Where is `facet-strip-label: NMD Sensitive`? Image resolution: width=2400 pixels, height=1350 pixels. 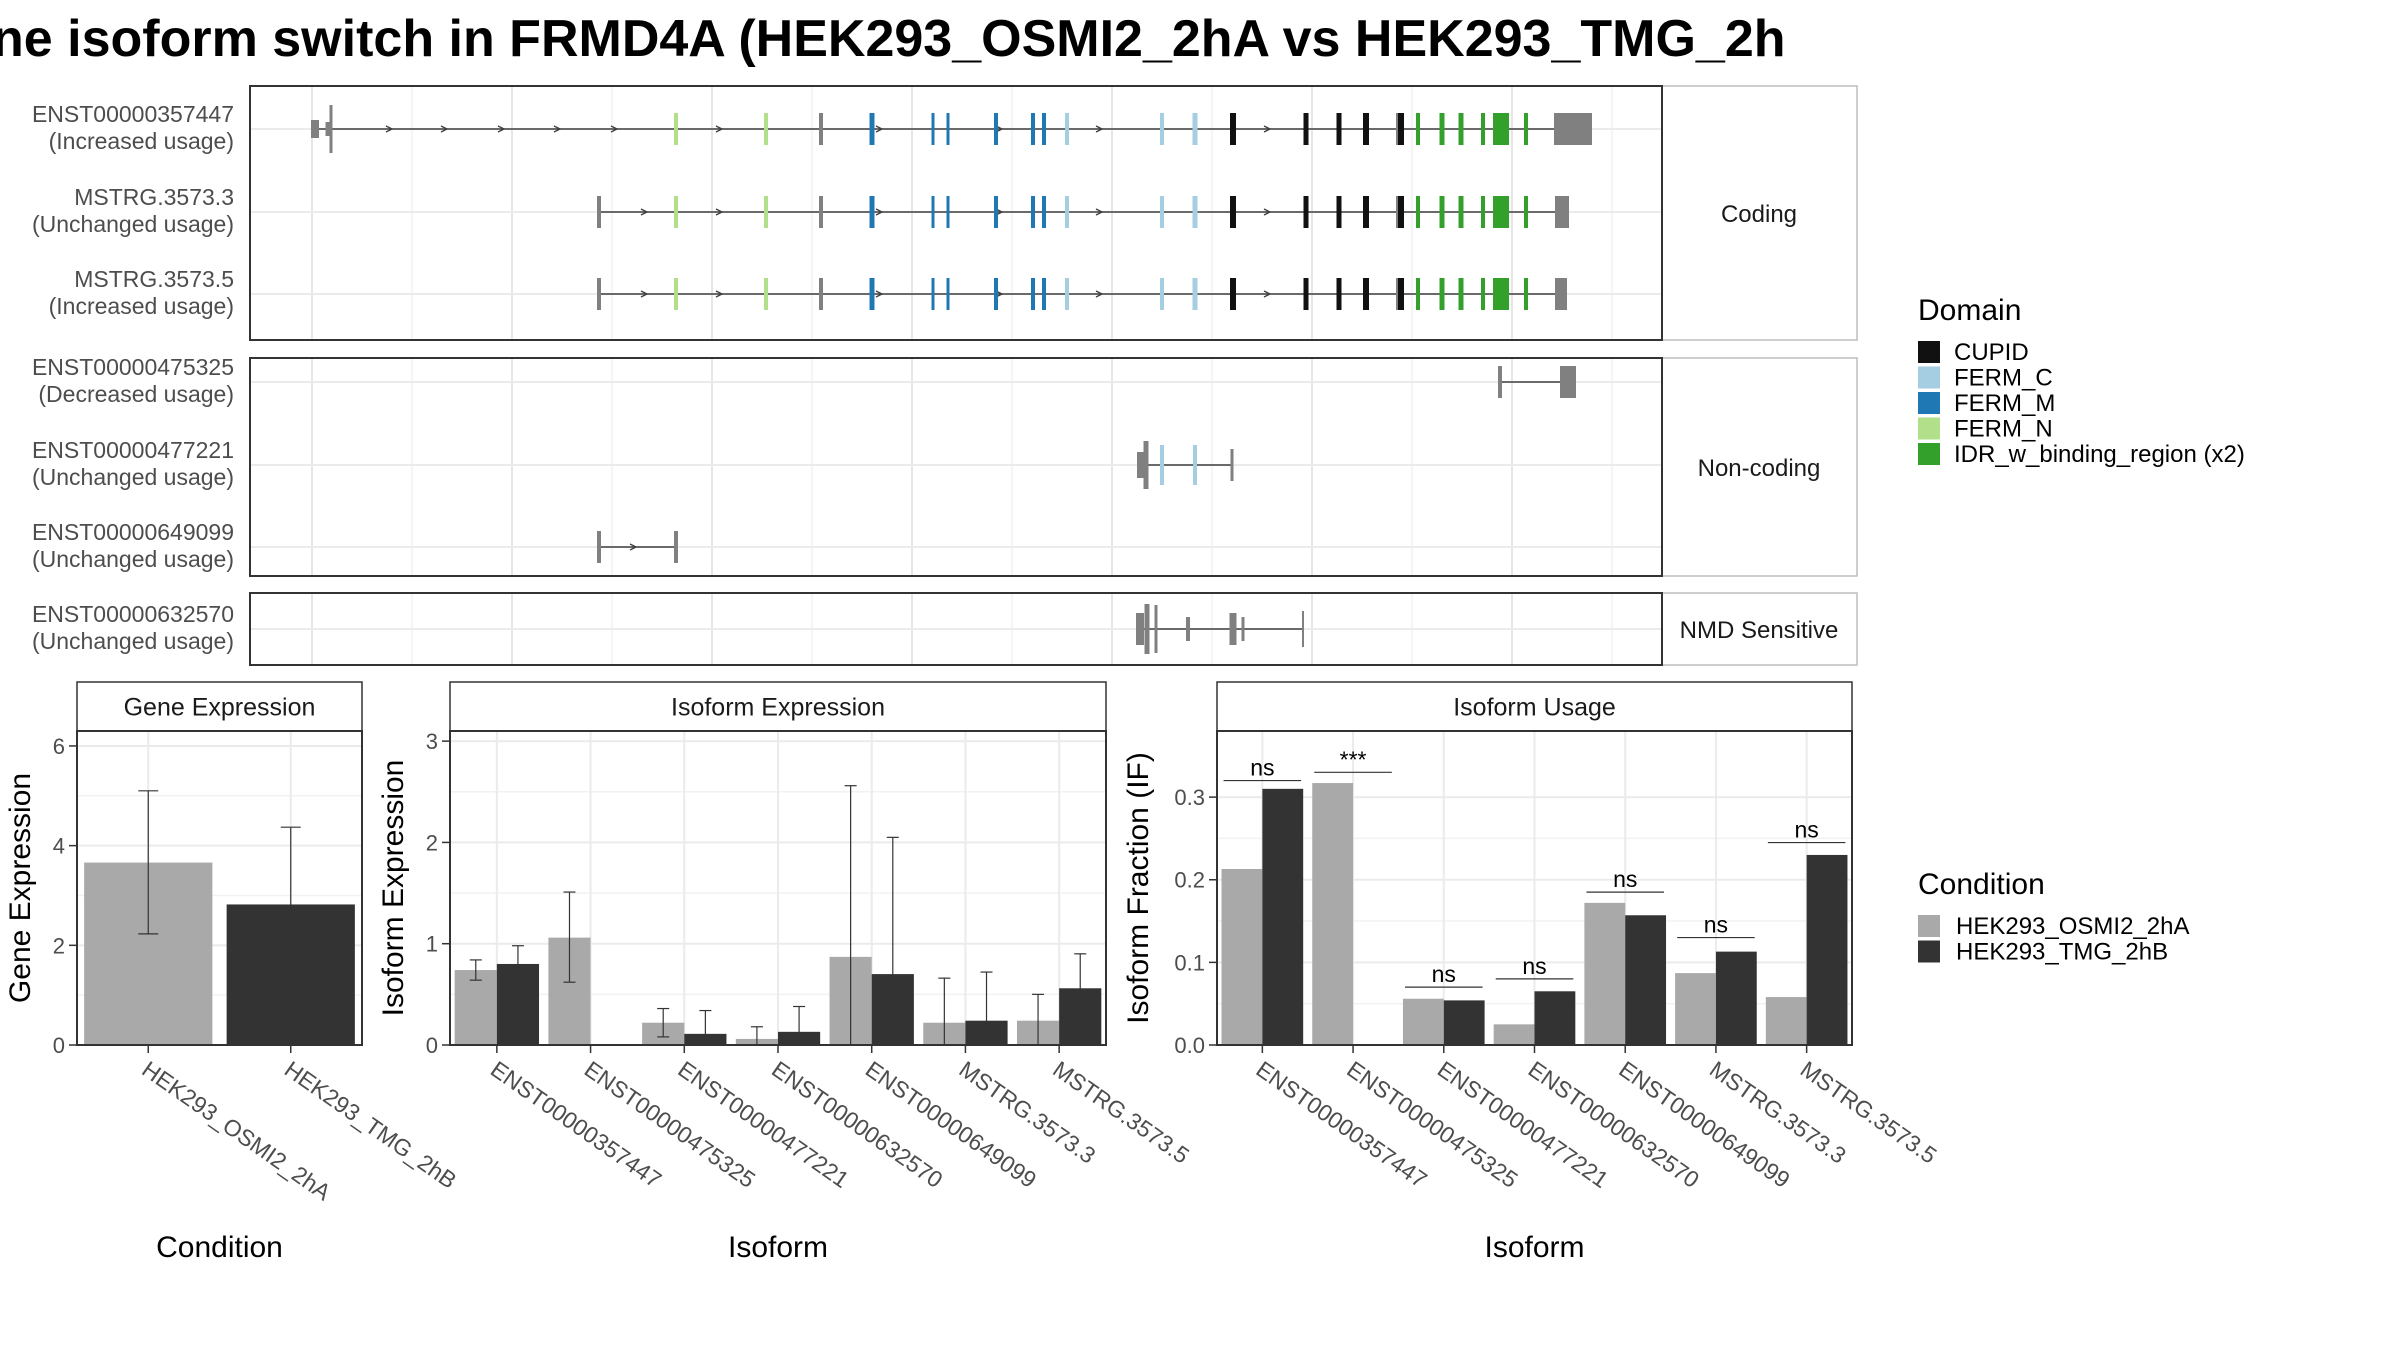 facet-strip-label: NMD Sensitive is located at coordinates (1759, 630).